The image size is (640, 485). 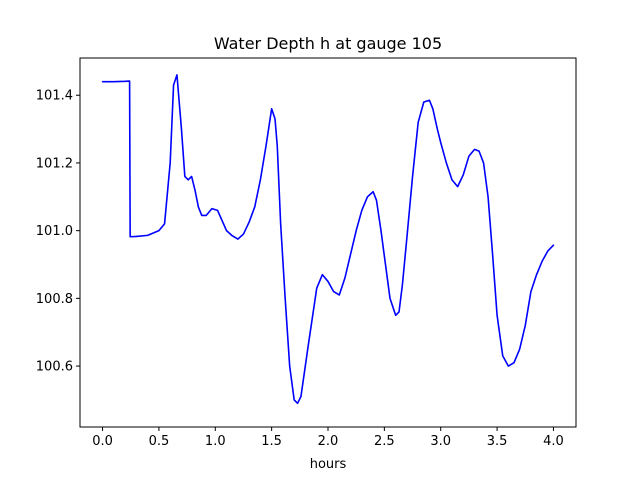 What do you see at coordinates (159, 441) in the screenshot?
I see `x-tick-label: 0.5` at bounding box center [159, 441].